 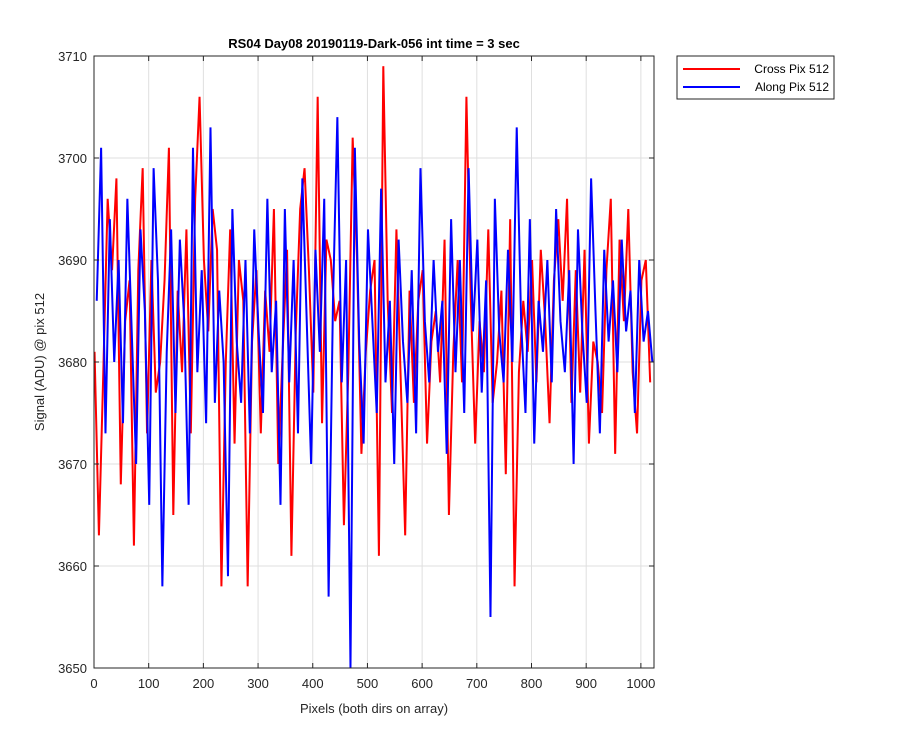 What do you see at coordinates (374, 708) in the screenshot?
I see `x-axis-label: Pixels (both dirs on array)` at bounding box center [374, 708].